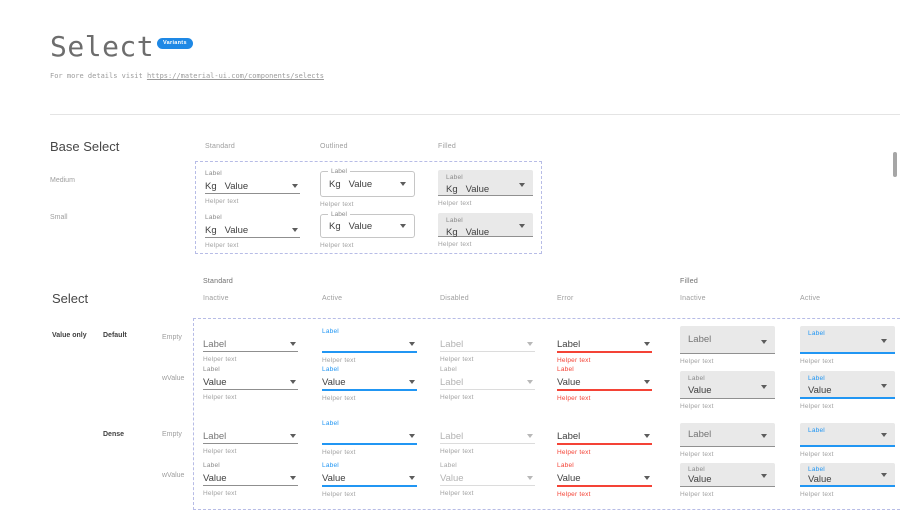  Describe the element at coordinates (487, 345) in the screenshot. I see `std-disabled-empty: Label Helper text` at that location.